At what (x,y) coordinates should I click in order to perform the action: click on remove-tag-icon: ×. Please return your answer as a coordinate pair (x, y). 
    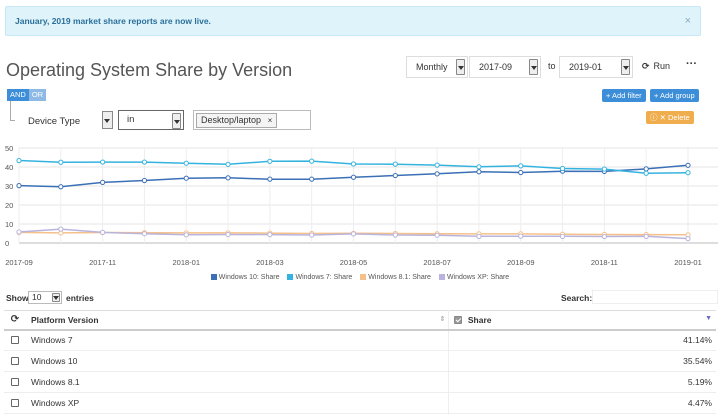
    Looking at the image, I should click on (270, 120).